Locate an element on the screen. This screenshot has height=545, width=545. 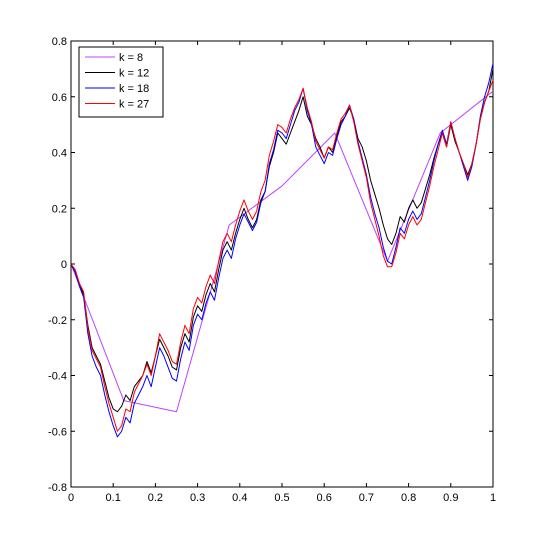
legend-label-3: k = 27 is located at coordinates (134, 105).